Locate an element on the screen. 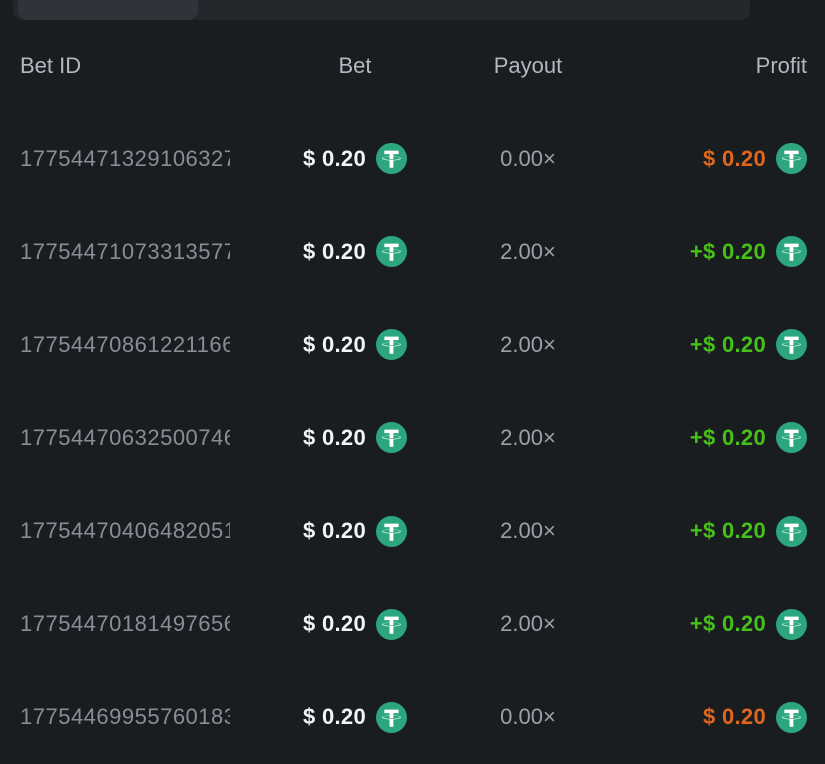 The image size is (825, 764). bet-id-cell: 17754470632500746 is located at coordinates (130, 438).